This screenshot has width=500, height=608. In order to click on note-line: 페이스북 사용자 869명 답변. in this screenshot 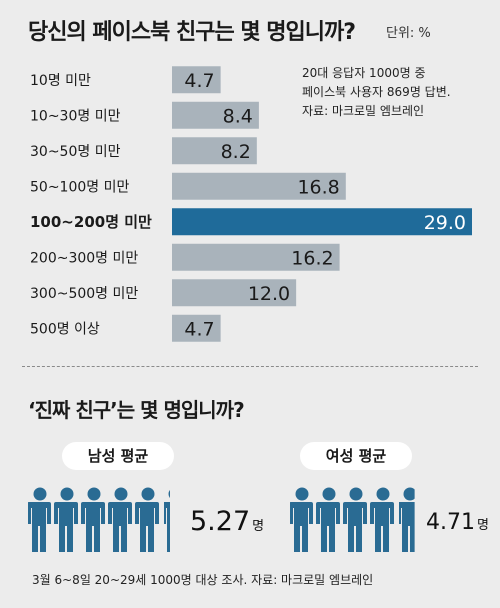, I will do `click(376, 92)`.